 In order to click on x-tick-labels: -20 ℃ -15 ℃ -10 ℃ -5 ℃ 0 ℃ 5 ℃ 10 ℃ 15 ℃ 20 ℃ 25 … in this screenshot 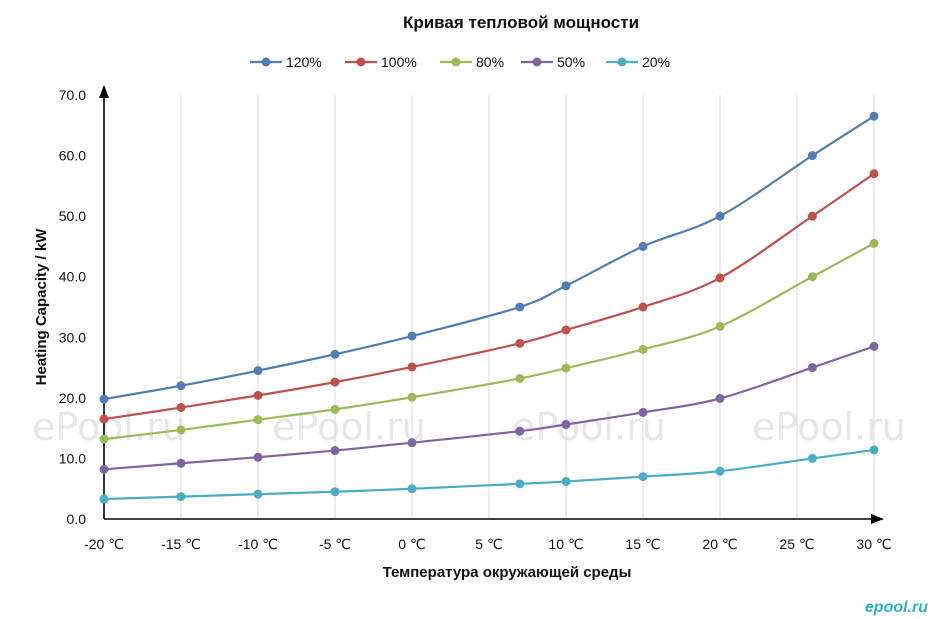, I will do `click(488, 544)`.